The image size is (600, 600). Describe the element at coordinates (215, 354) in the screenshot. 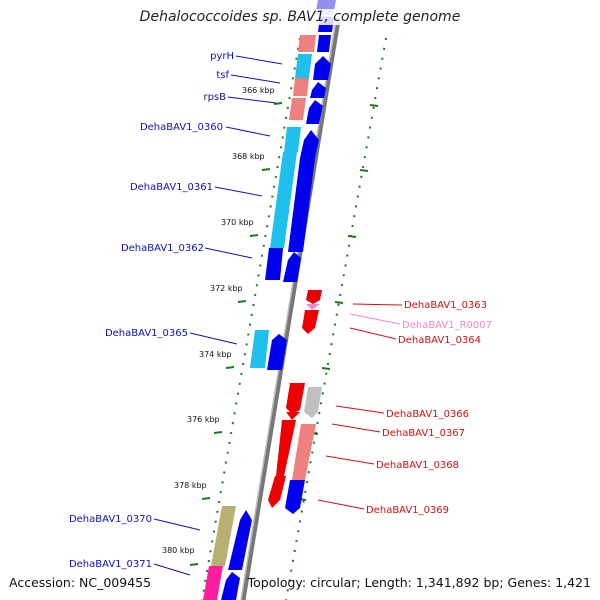

I see `kbp-label: 374 kbp` at that location.